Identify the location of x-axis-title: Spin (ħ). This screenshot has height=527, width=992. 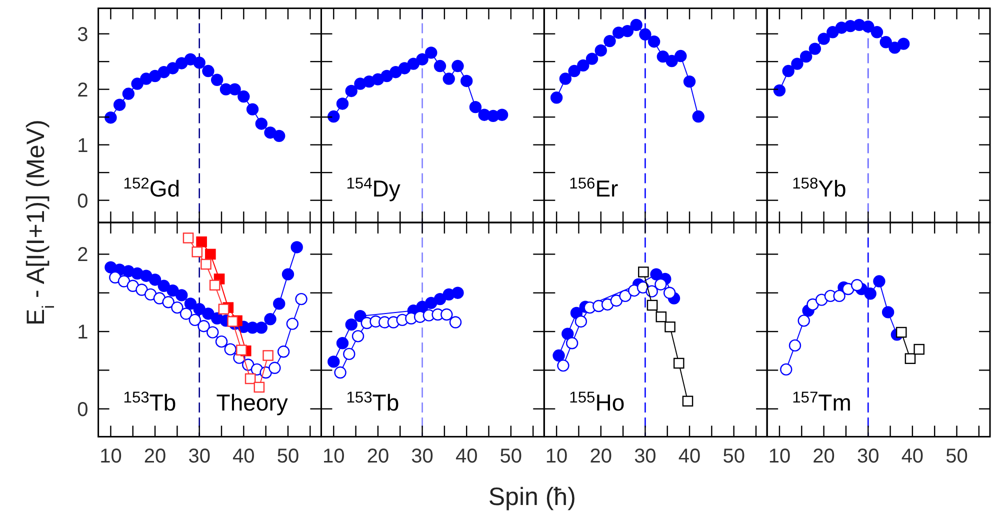
(532, 497).